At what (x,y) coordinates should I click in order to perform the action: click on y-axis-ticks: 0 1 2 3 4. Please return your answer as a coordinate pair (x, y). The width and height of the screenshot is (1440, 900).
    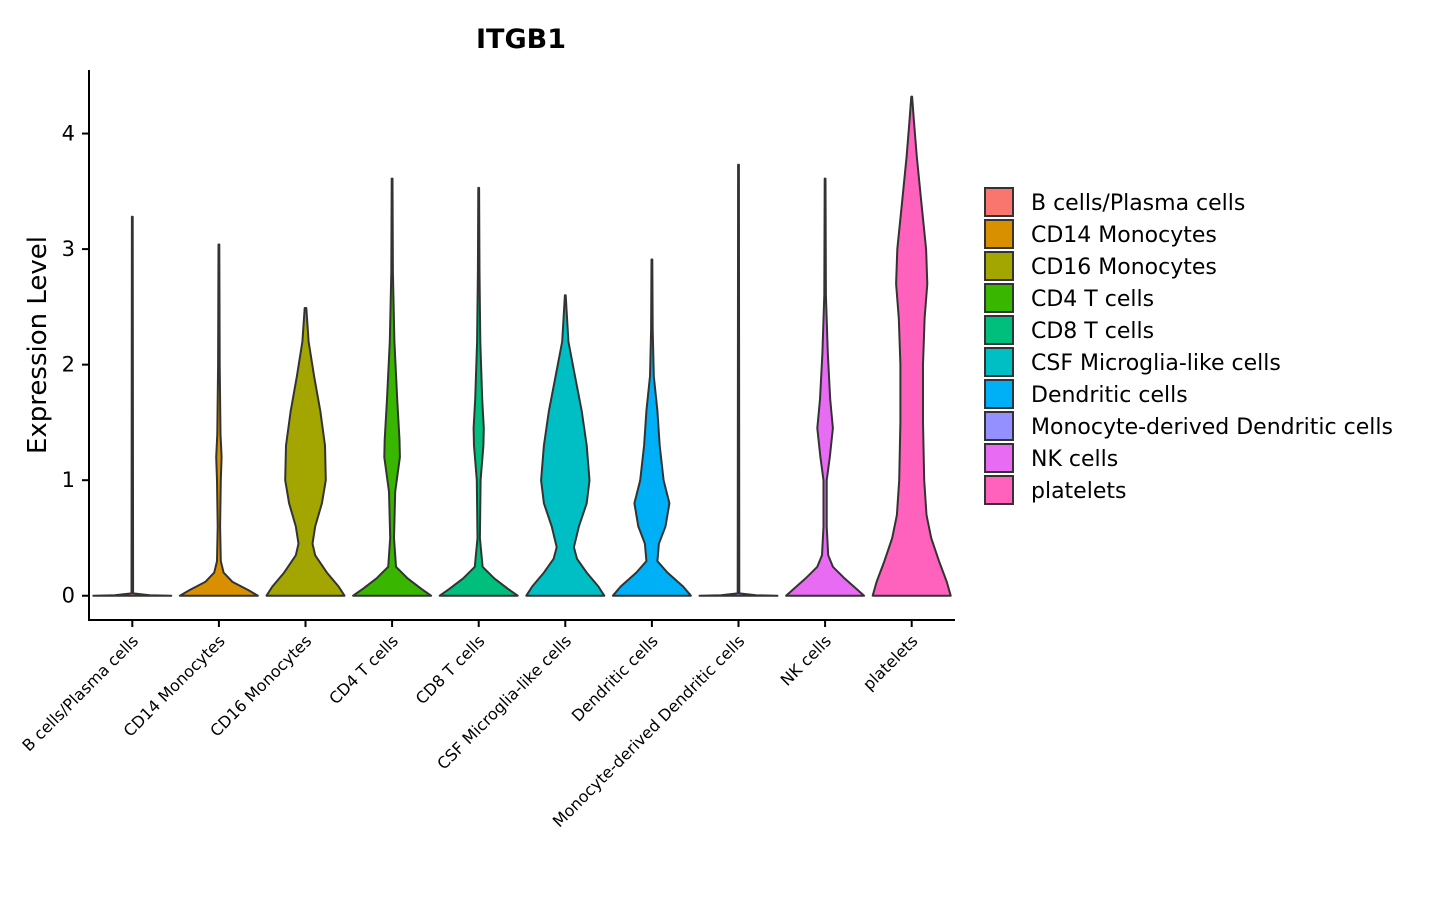
    Looking at the image, I should click on (75, 365).